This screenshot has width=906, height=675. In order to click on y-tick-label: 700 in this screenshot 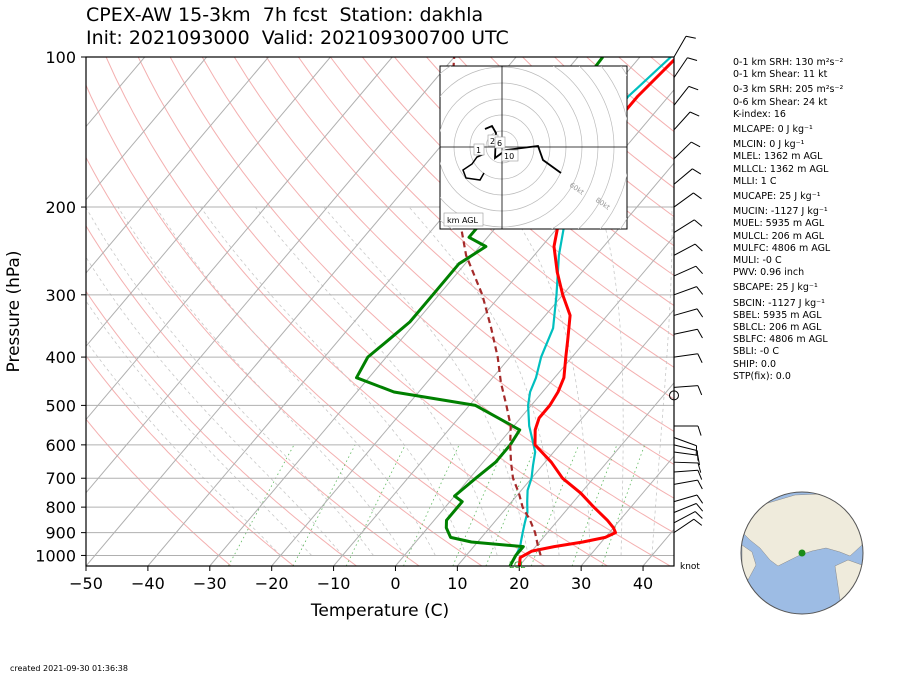, I will do `click(60, 478)`.